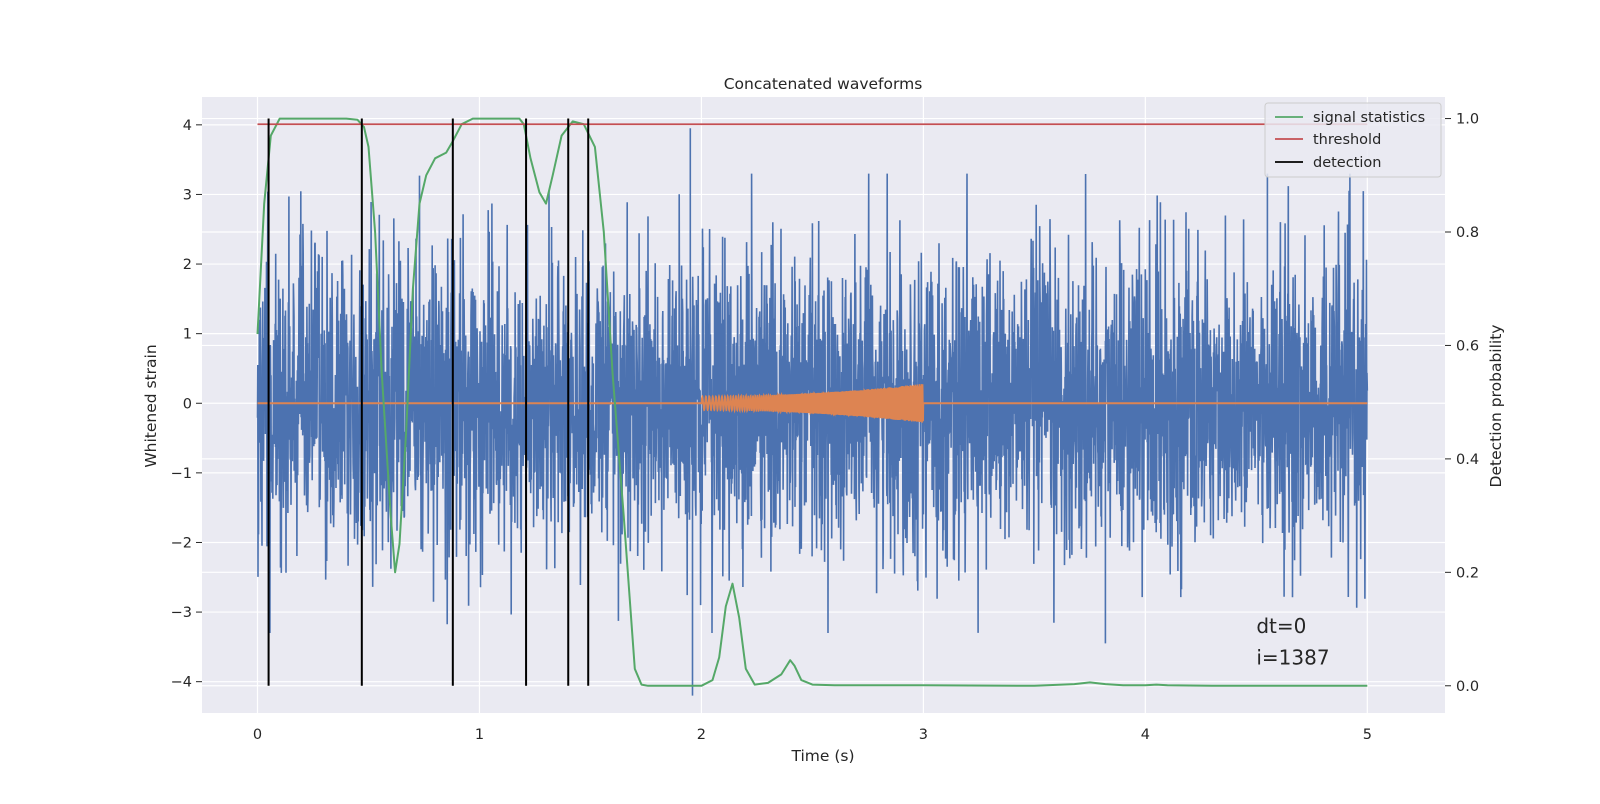 The image size is (1600, 804). What do you see at coordinates (181, 613) in the screenshot?
I see `y-tick-label: −3` at bounding box center [181, 613].